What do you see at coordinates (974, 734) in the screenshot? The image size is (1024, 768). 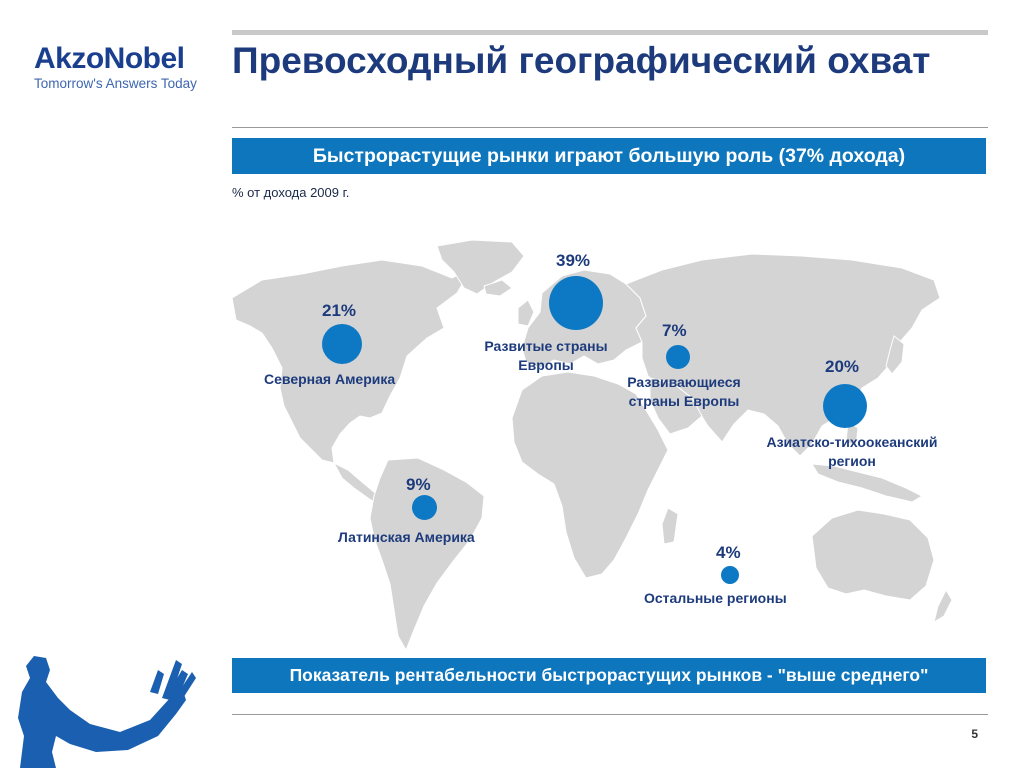 I see `page-number: 5` at bounding box center [974, 734].